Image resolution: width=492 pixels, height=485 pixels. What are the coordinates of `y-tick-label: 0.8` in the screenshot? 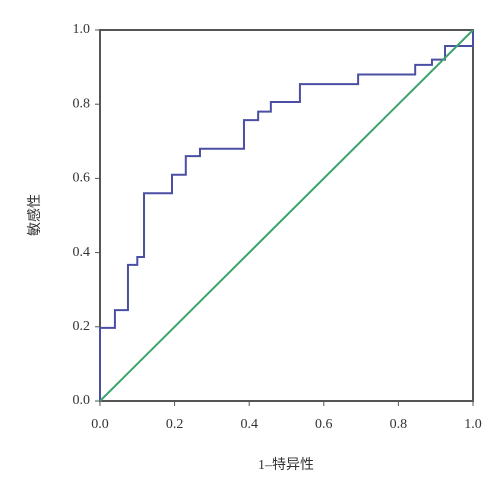 It's located at (82, 103).